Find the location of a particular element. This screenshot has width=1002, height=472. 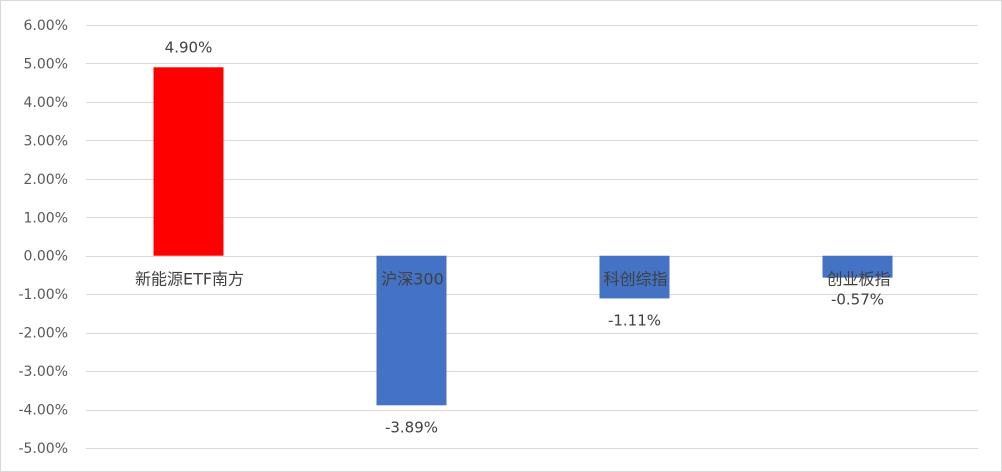

y-tick-label: 3.00% is located at coordinates (46, 141).